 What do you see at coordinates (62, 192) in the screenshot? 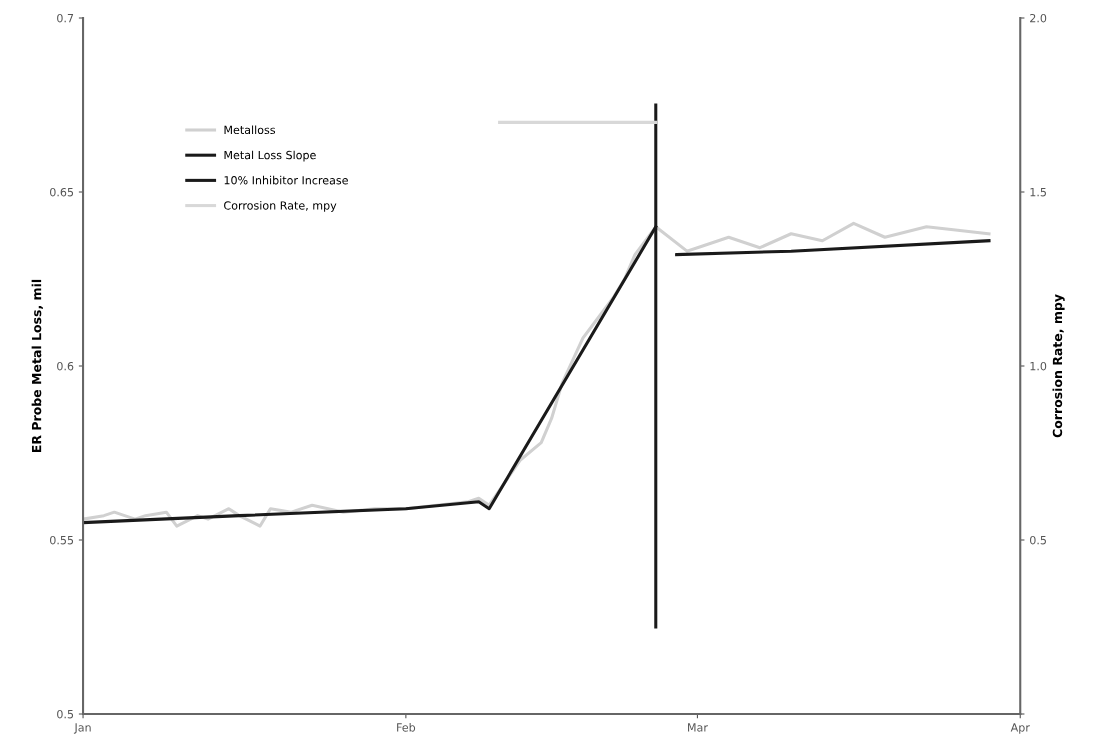
I see `y-tick-label: 0.65` at bounding box center [62, 192].